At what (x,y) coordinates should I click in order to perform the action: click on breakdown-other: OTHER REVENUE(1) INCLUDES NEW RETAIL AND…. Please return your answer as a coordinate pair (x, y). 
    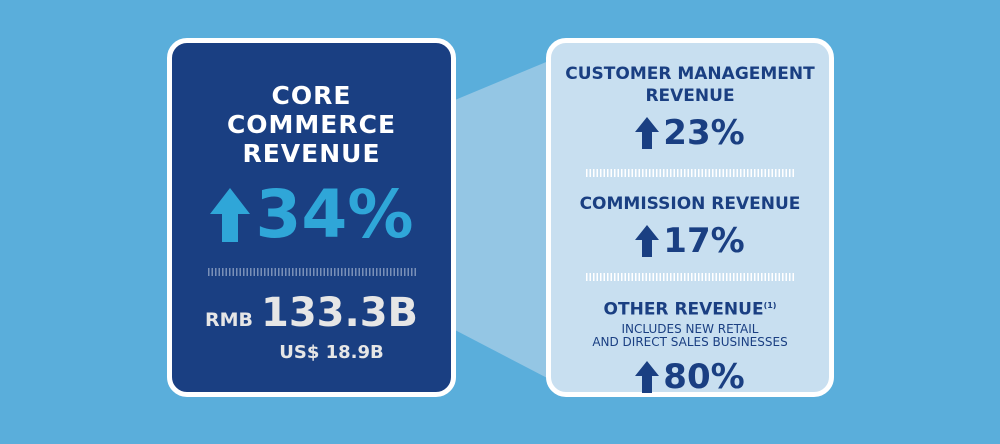
    Looking at the image, I should click on (690, 348).